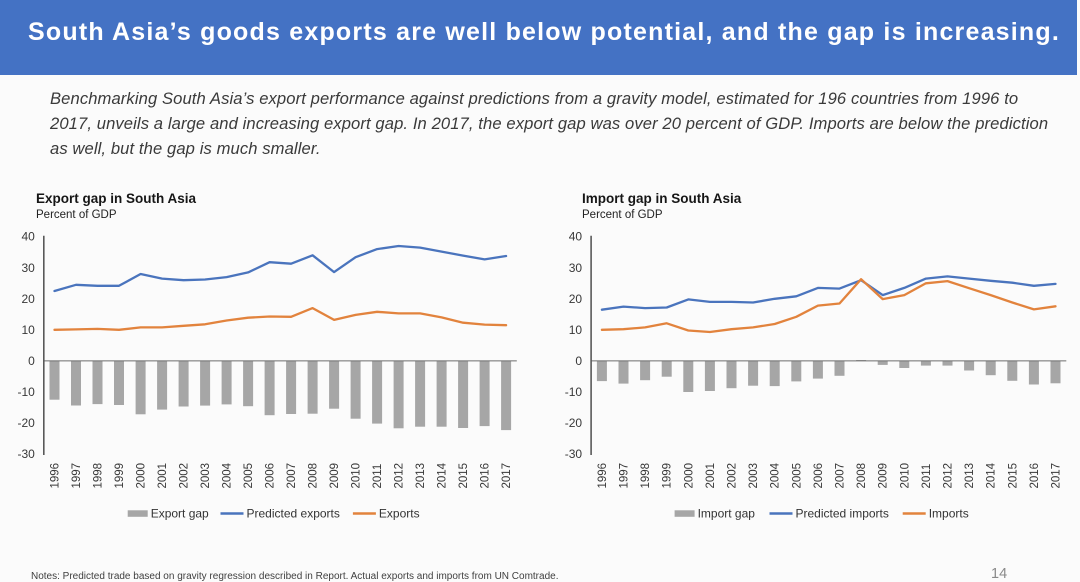  I want to click on svg-text: Predicted exports, so click(293, 514).